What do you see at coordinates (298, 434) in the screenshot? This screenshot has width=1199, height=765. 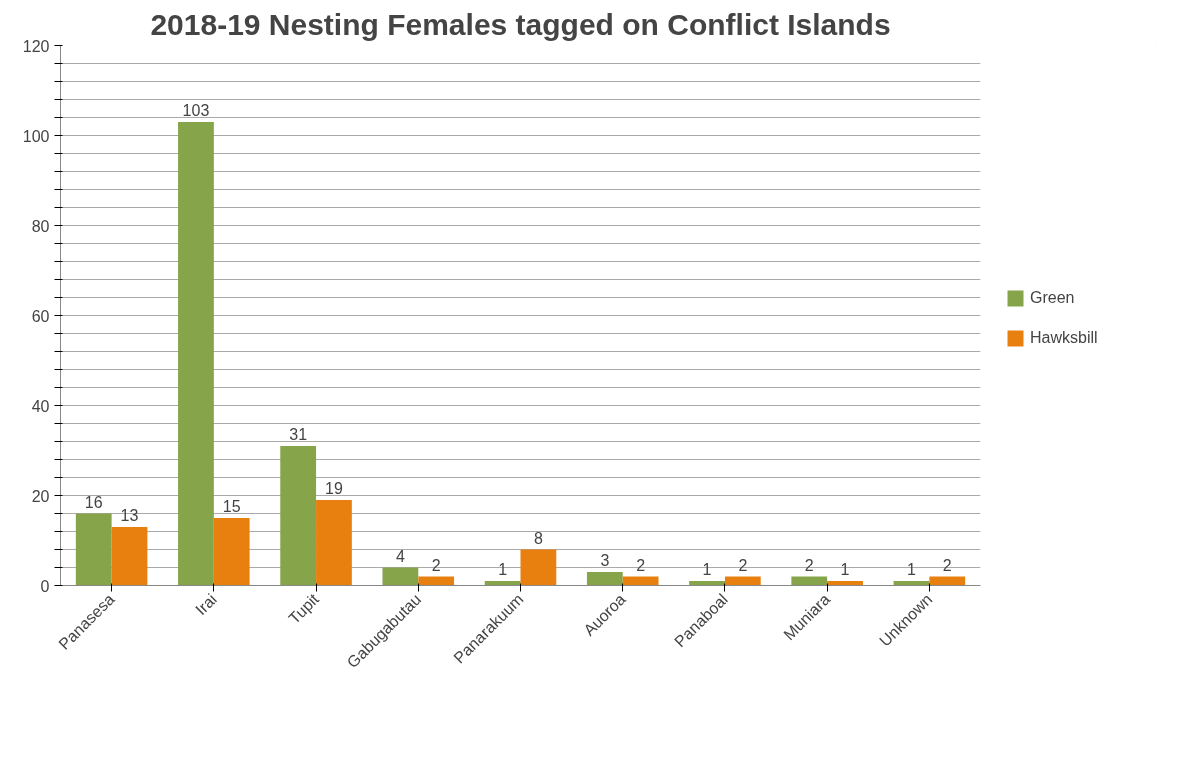 I see `data-label: 31` at bounding box center [298, 434].